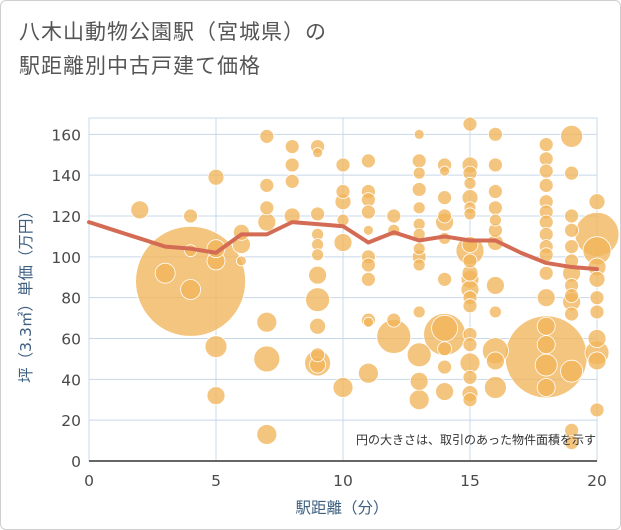  I want to click on chart-title-line-2: 駅距離別中古戸建て価格, so click(140, 66).